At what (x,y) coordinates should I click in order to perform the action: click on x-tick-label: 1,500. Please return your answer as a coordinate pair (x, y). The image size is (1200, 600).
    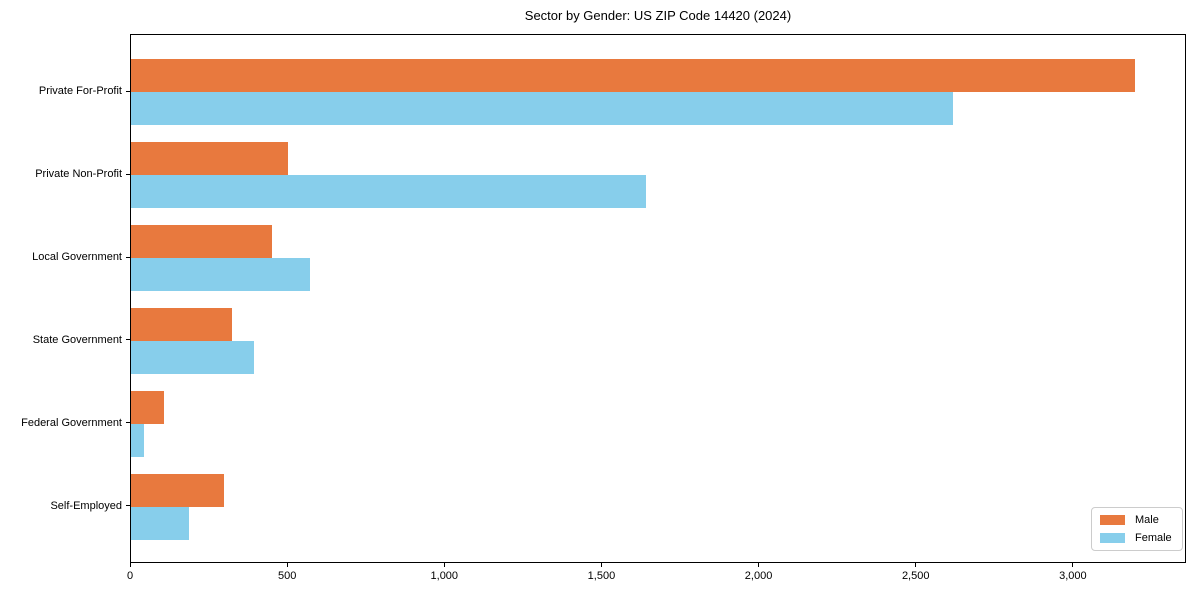
    Looking at the image, I should click on (601, 576).